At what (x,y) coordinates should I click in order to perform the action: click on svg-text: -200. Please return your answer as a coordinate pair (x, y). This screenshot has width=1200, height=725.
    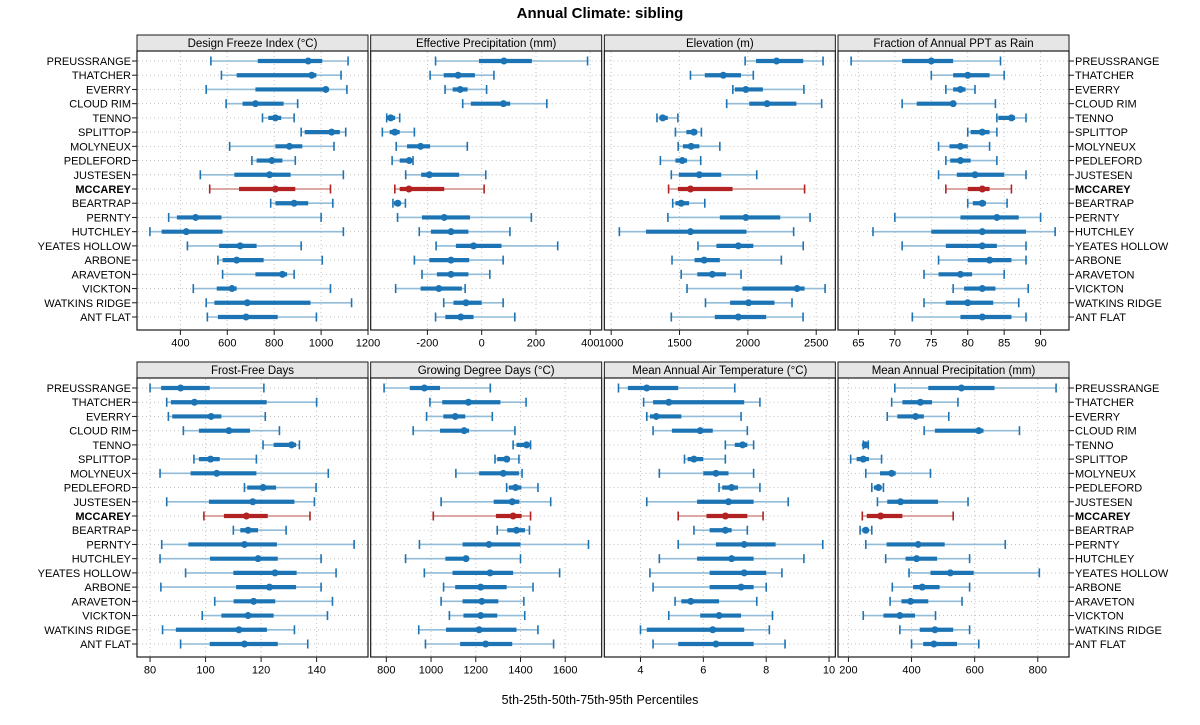
    Looking at the image, I should click on (427, 344).